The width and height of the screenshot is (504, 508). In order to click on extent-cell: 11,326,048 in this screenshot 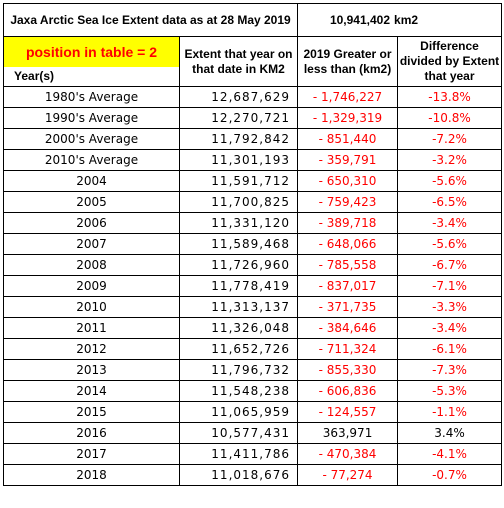, I will do `click(238, 328)`.